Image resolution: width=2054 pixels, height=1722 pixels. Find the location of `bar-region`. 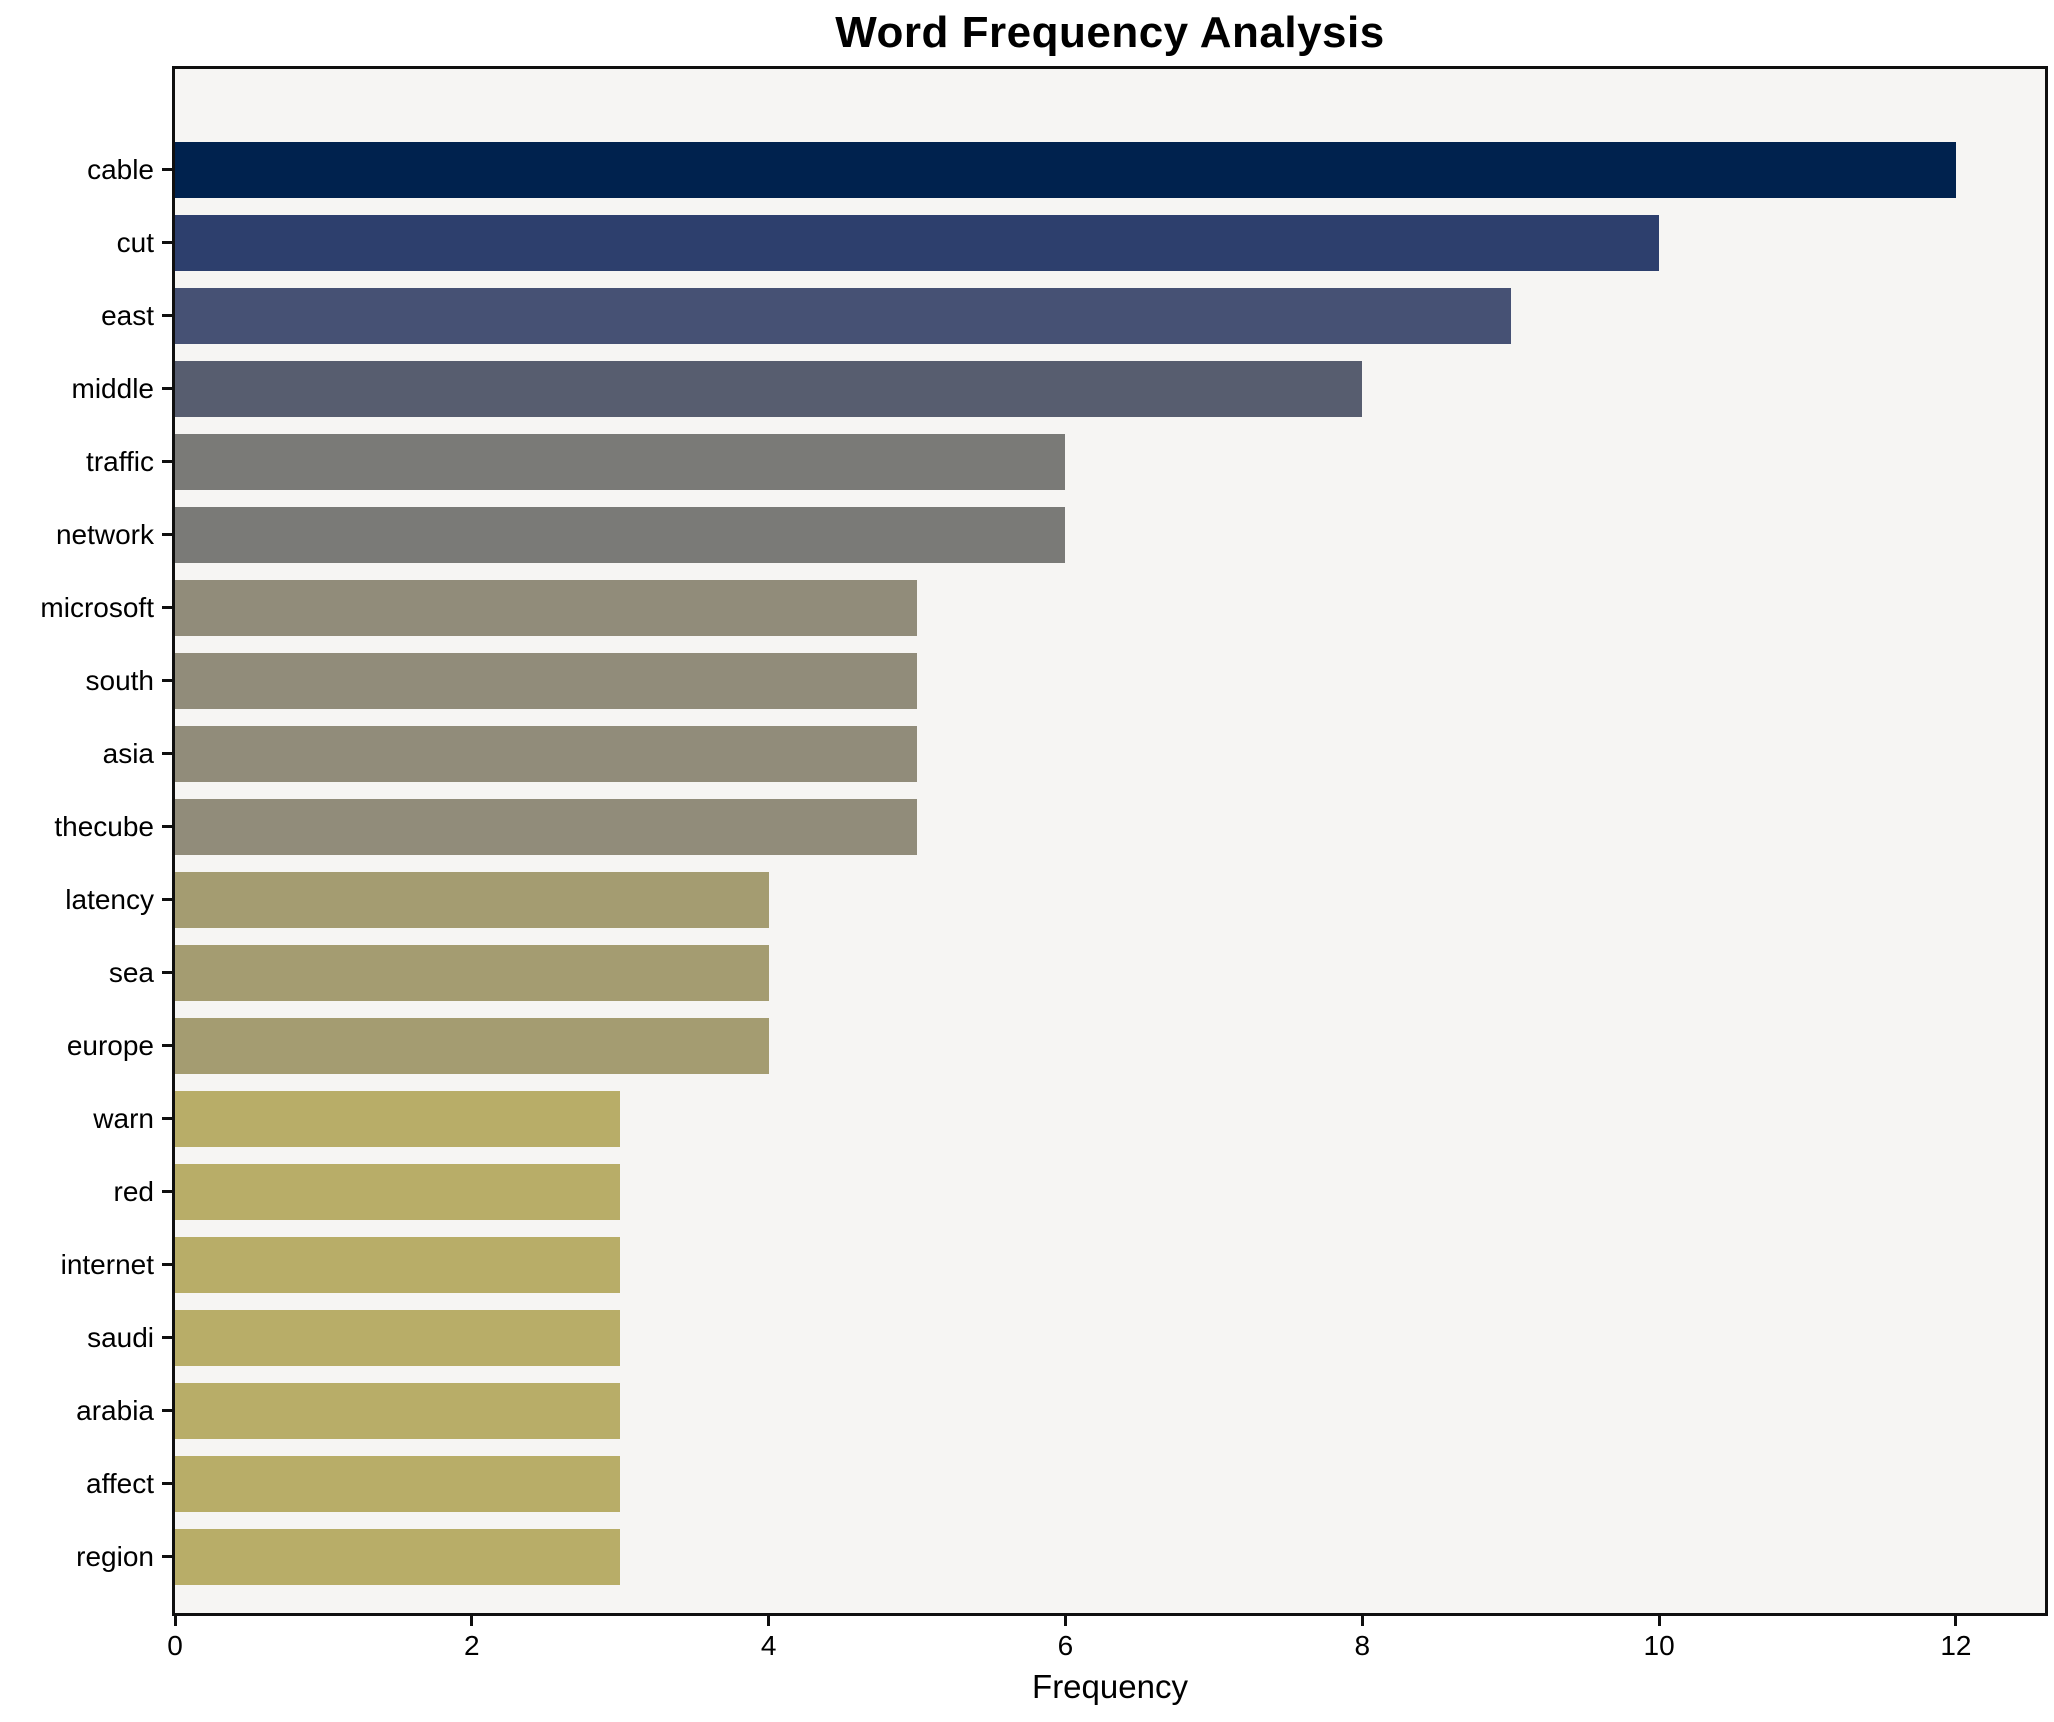

bar-region is located at coordinates (397, 1556).